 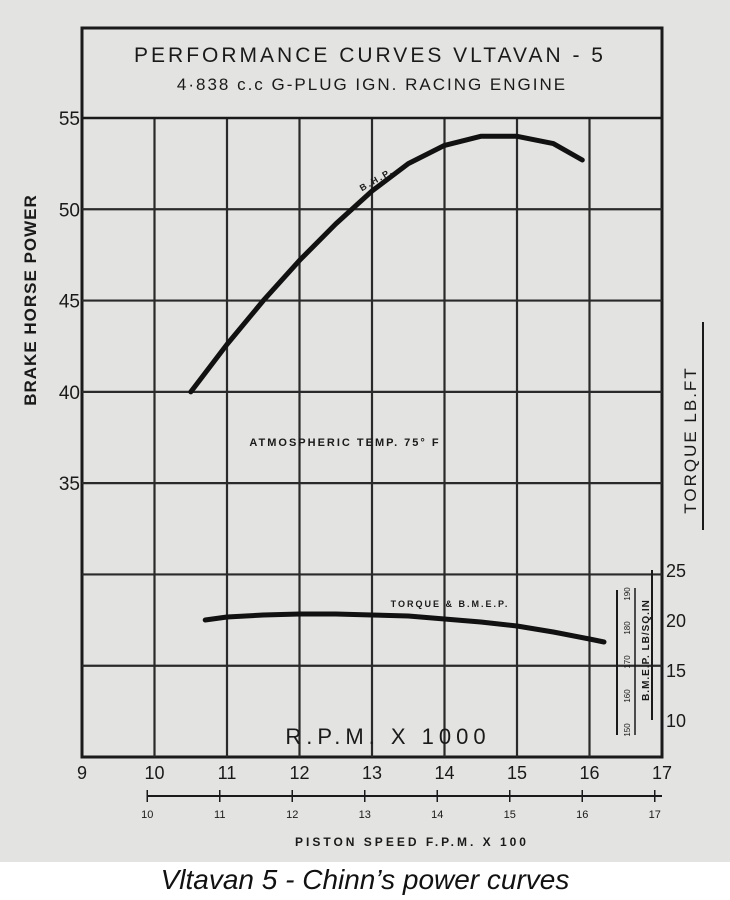 I want to click on y2-tick-label: 20, so click(x=676, y=621).